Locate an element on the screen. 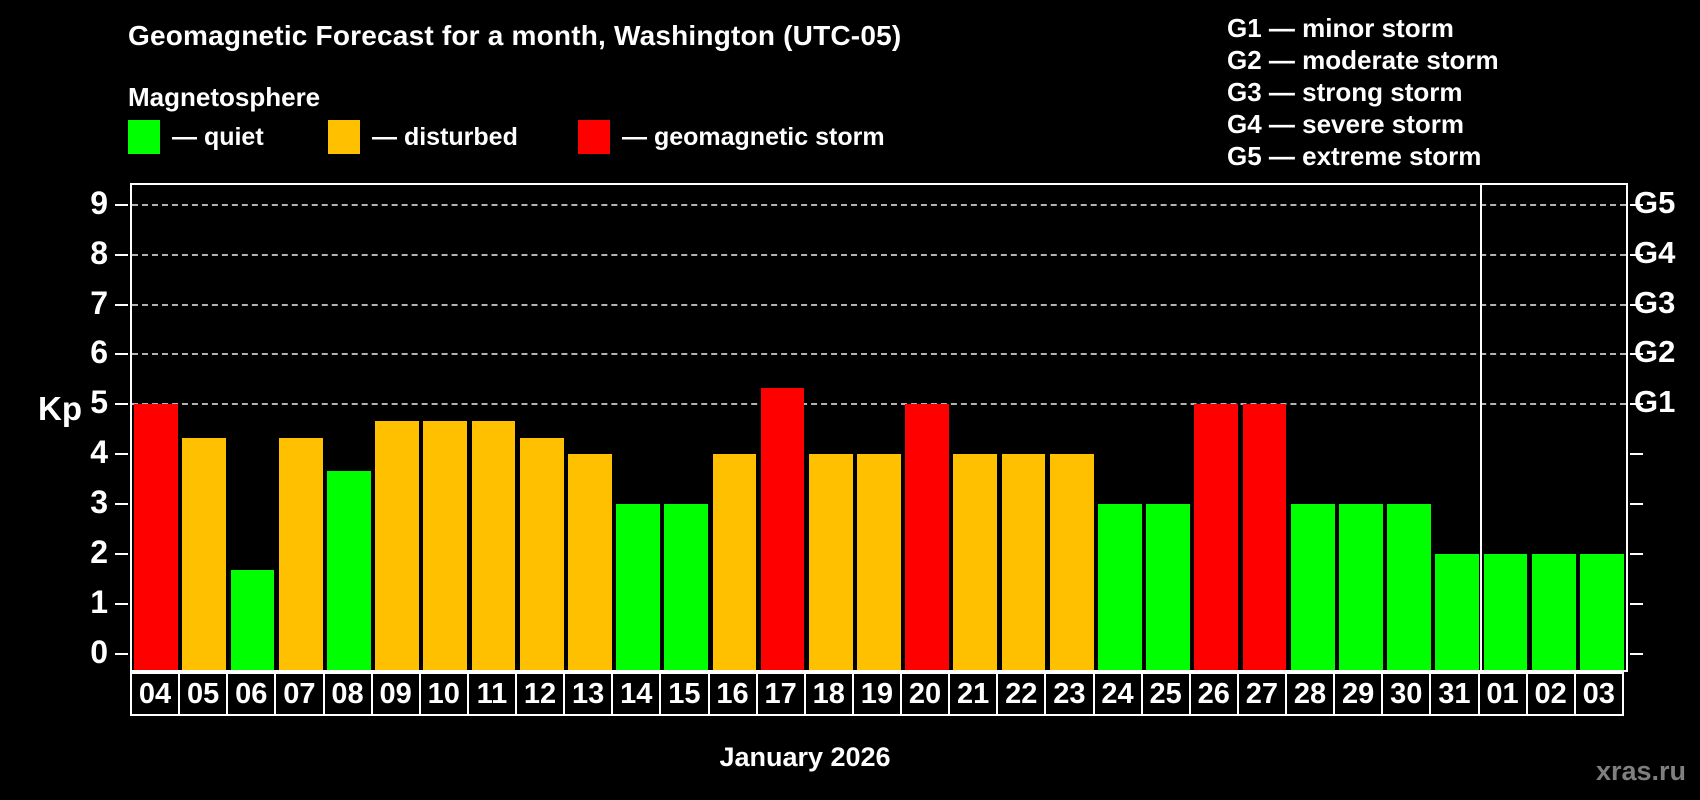 This screenshot has width=1700, height=800. day-cell-25: 25 is located at coordinates (1165, 694).